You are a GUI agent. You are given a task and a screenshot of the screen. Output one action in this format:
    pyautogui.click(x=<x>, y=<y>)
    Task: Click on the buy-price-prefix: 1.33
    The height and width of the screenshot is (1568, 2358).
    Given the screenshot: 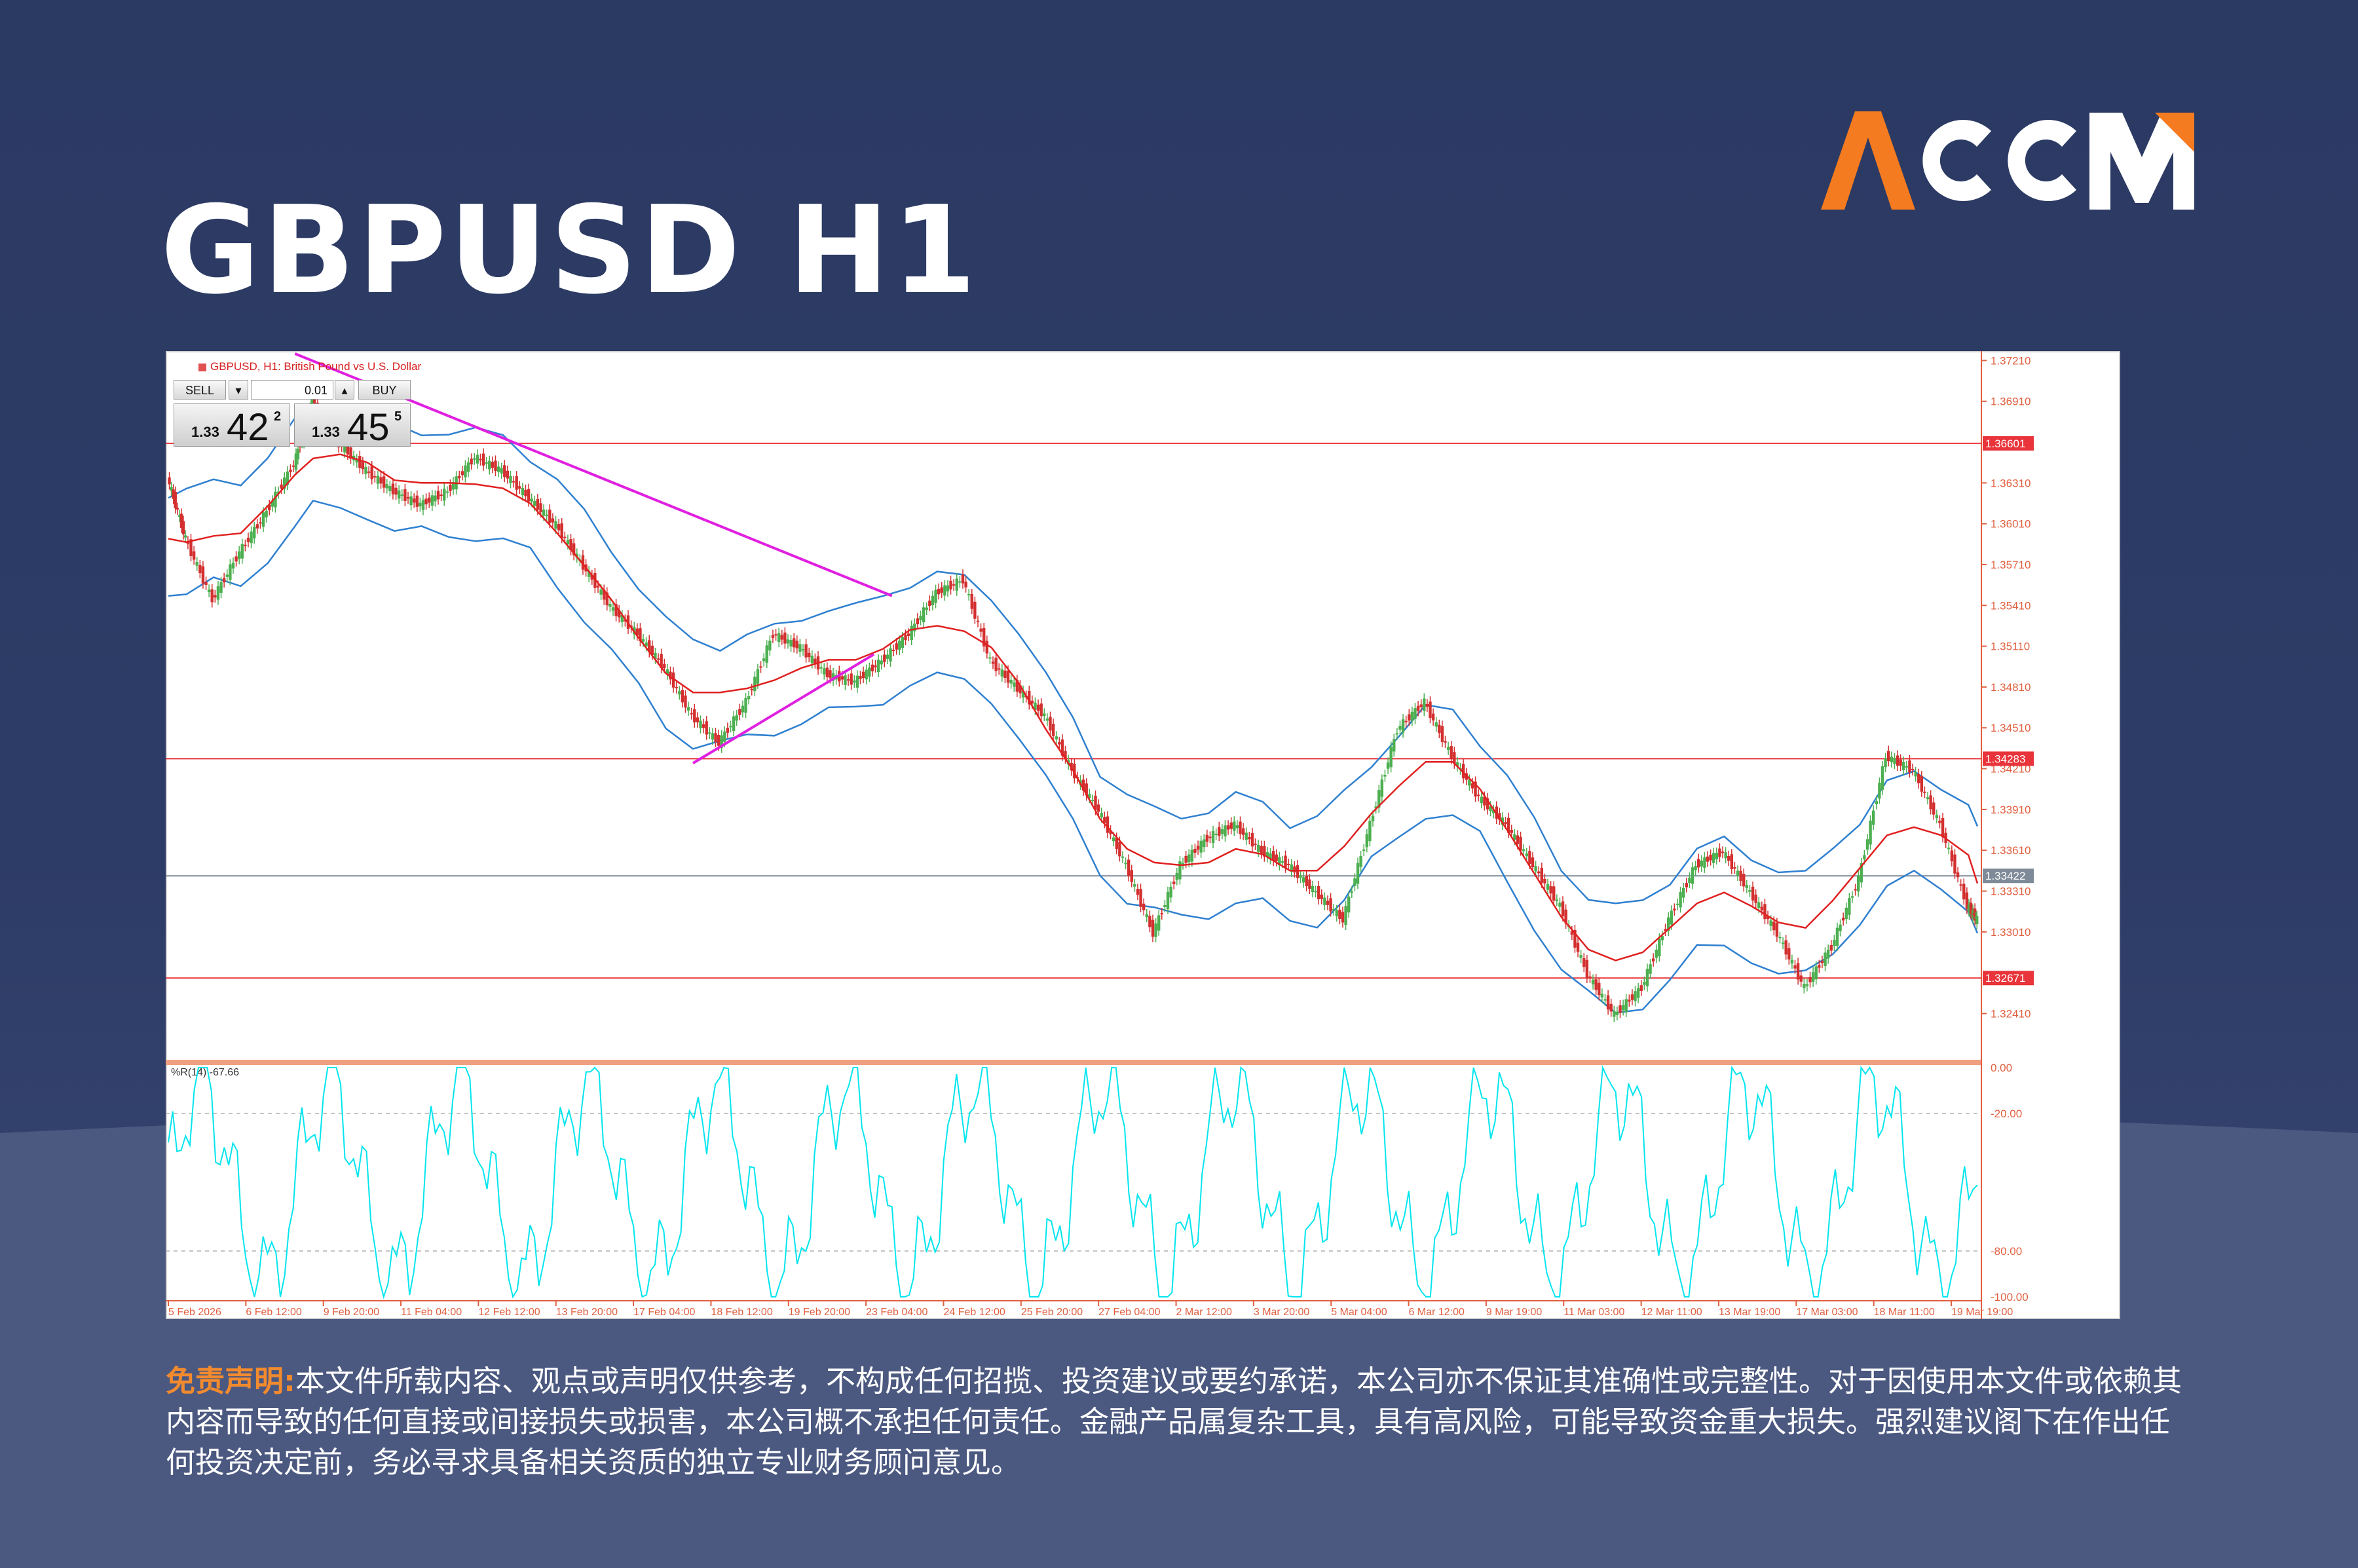 What is the action you would take?
    pyautogui.click(x=326, y=432)
    